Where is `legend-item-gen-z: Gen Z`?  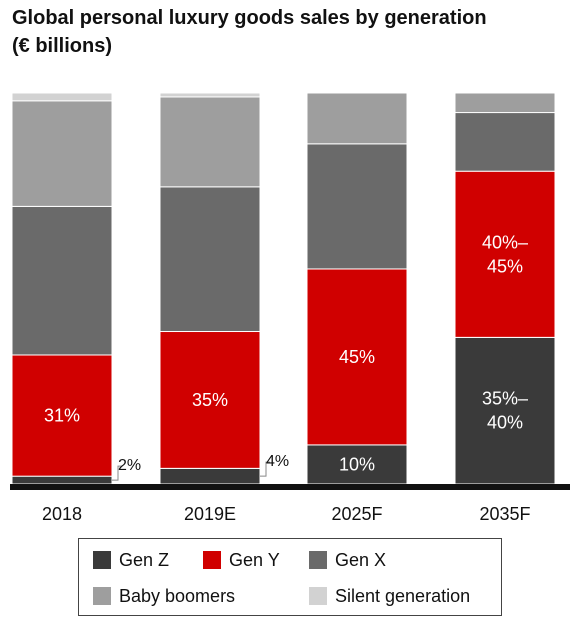
legend-item-gen-z: Gen Z is located at coordinates (131, 560).